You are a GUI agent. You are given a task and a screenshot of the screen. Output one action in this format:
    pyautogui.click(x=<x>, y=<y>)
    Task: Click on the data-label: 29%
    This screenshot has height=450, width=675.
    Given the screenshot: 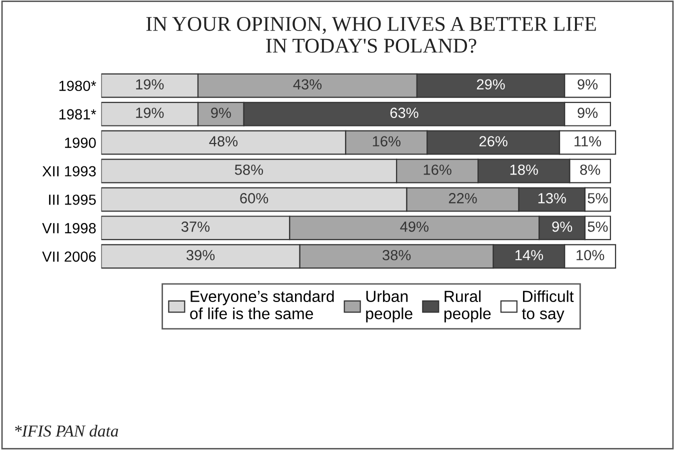 What is the action you would take?
    pyautogui.click(x=490, y=84)
    